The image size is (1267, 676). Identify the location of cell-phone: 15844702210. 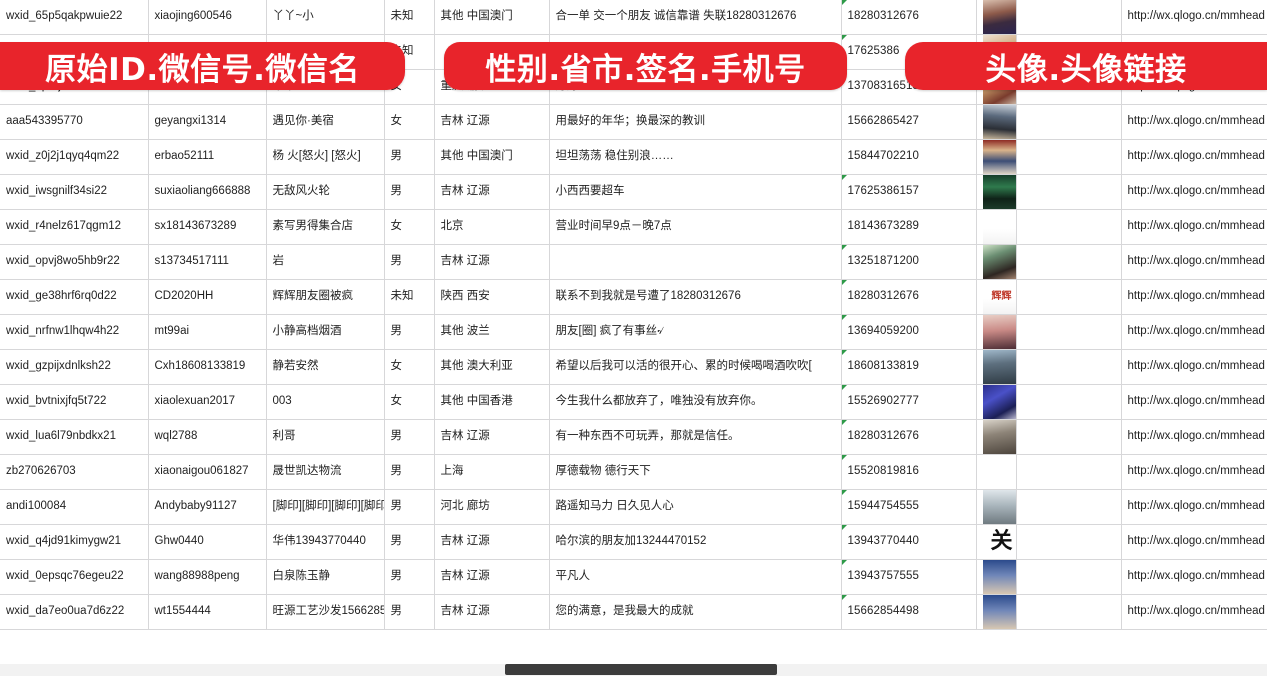
(909, 157).